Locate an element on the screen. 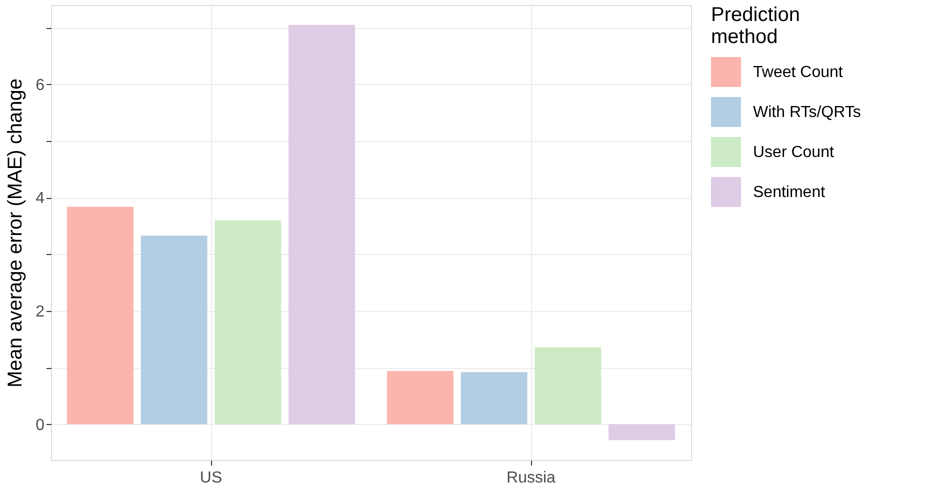  legend-title: Prediction method is located at coordinates (755, 26).